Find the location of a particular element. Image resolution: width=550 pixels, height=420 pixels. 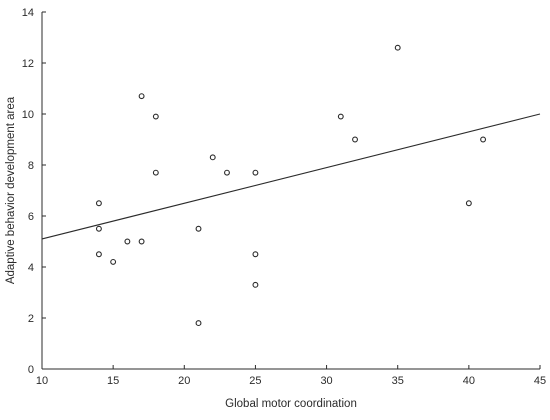

x-tick-label: 10 is located at coordinates (42, 381).